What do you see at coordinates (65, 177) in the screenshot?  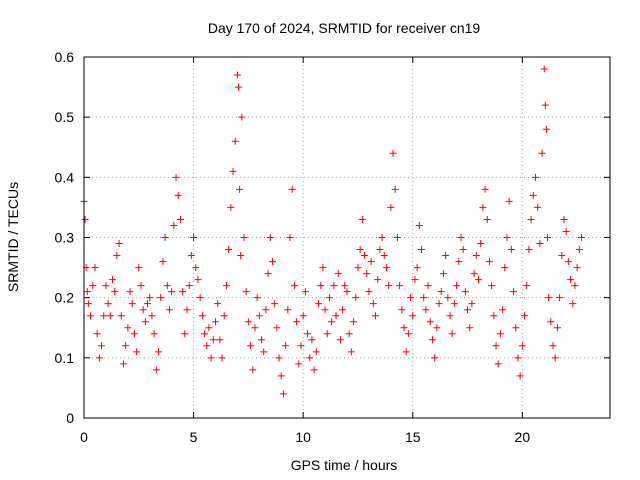 I see `y-tick-label: 0.4` at bounding box center [65, 177].